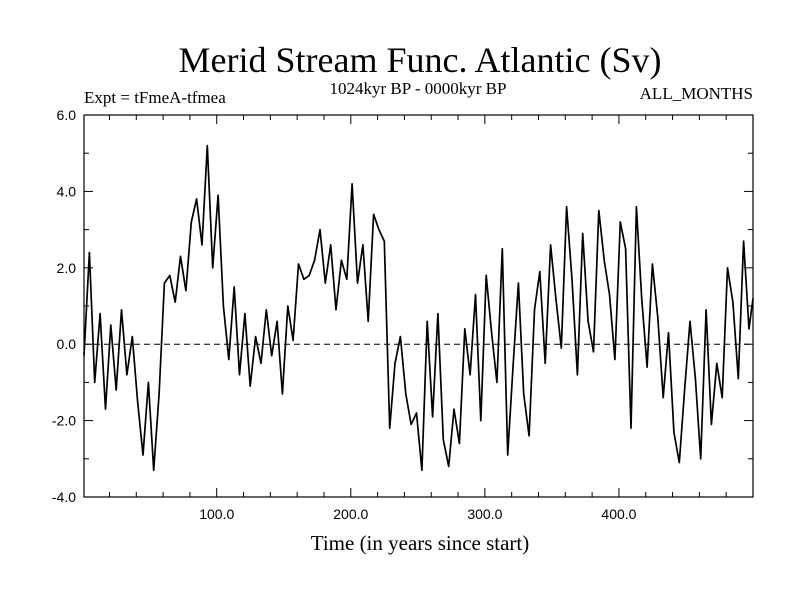 The height and width of the screenshot is (600, 800). Describe the element at coordinates (155, 97) in the screenshot. I see `experiment-label: Expt = tFmeA-tfmea` at that location.